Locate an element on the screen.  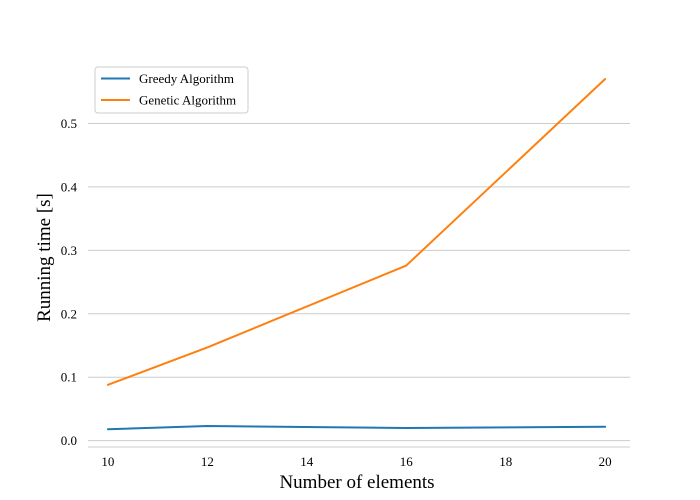
x-tick-label: 14 is located at coordinates (307, 461).